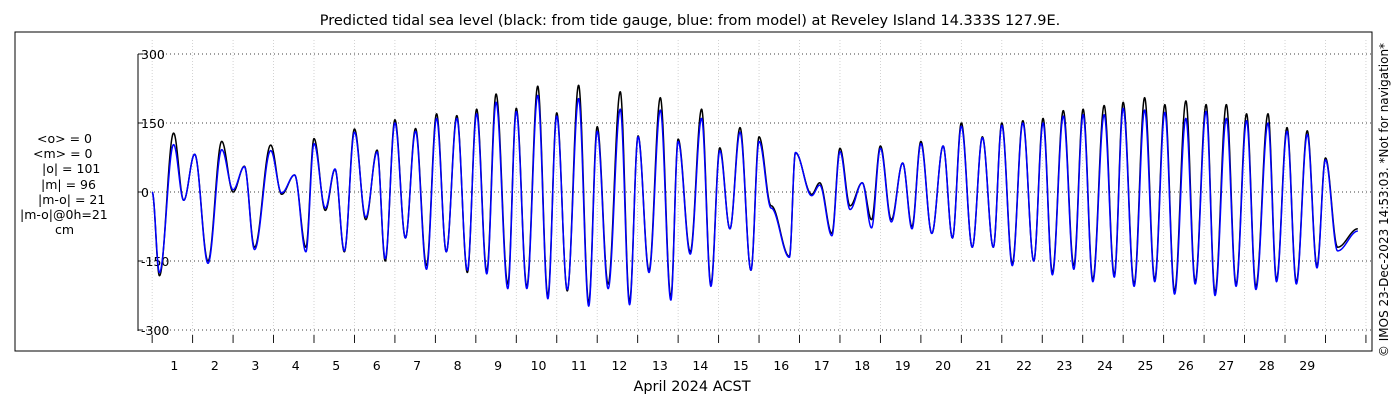 The height and width of the screenshot is (400, 1400). I want to click on x-tick-label: 6, so click(377, 365).